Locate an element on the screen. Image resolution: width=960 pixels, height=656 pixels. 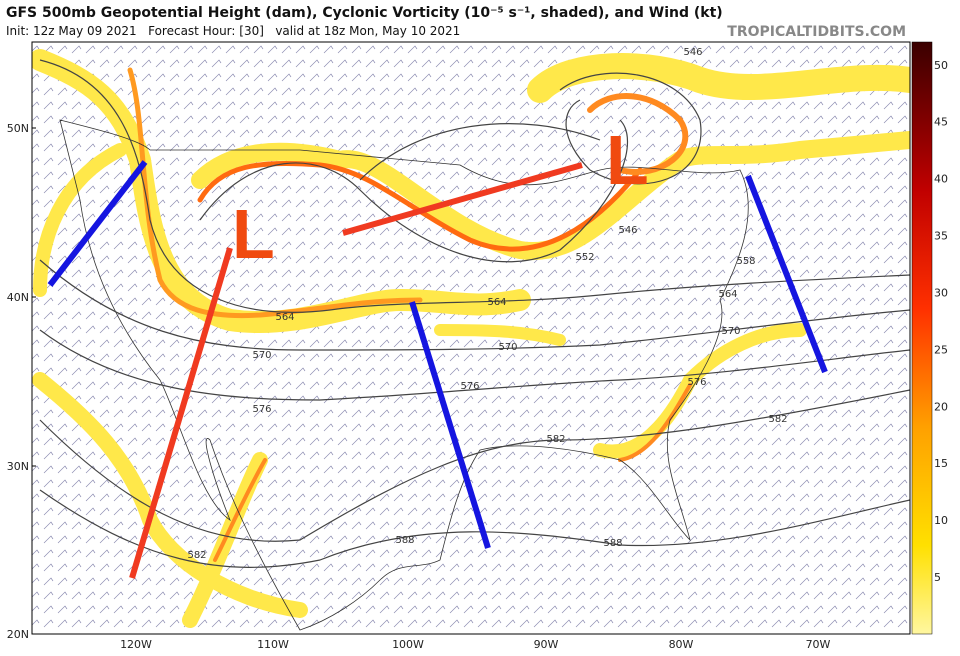
latitude-label: 30N is located at coordinates (18, 466).